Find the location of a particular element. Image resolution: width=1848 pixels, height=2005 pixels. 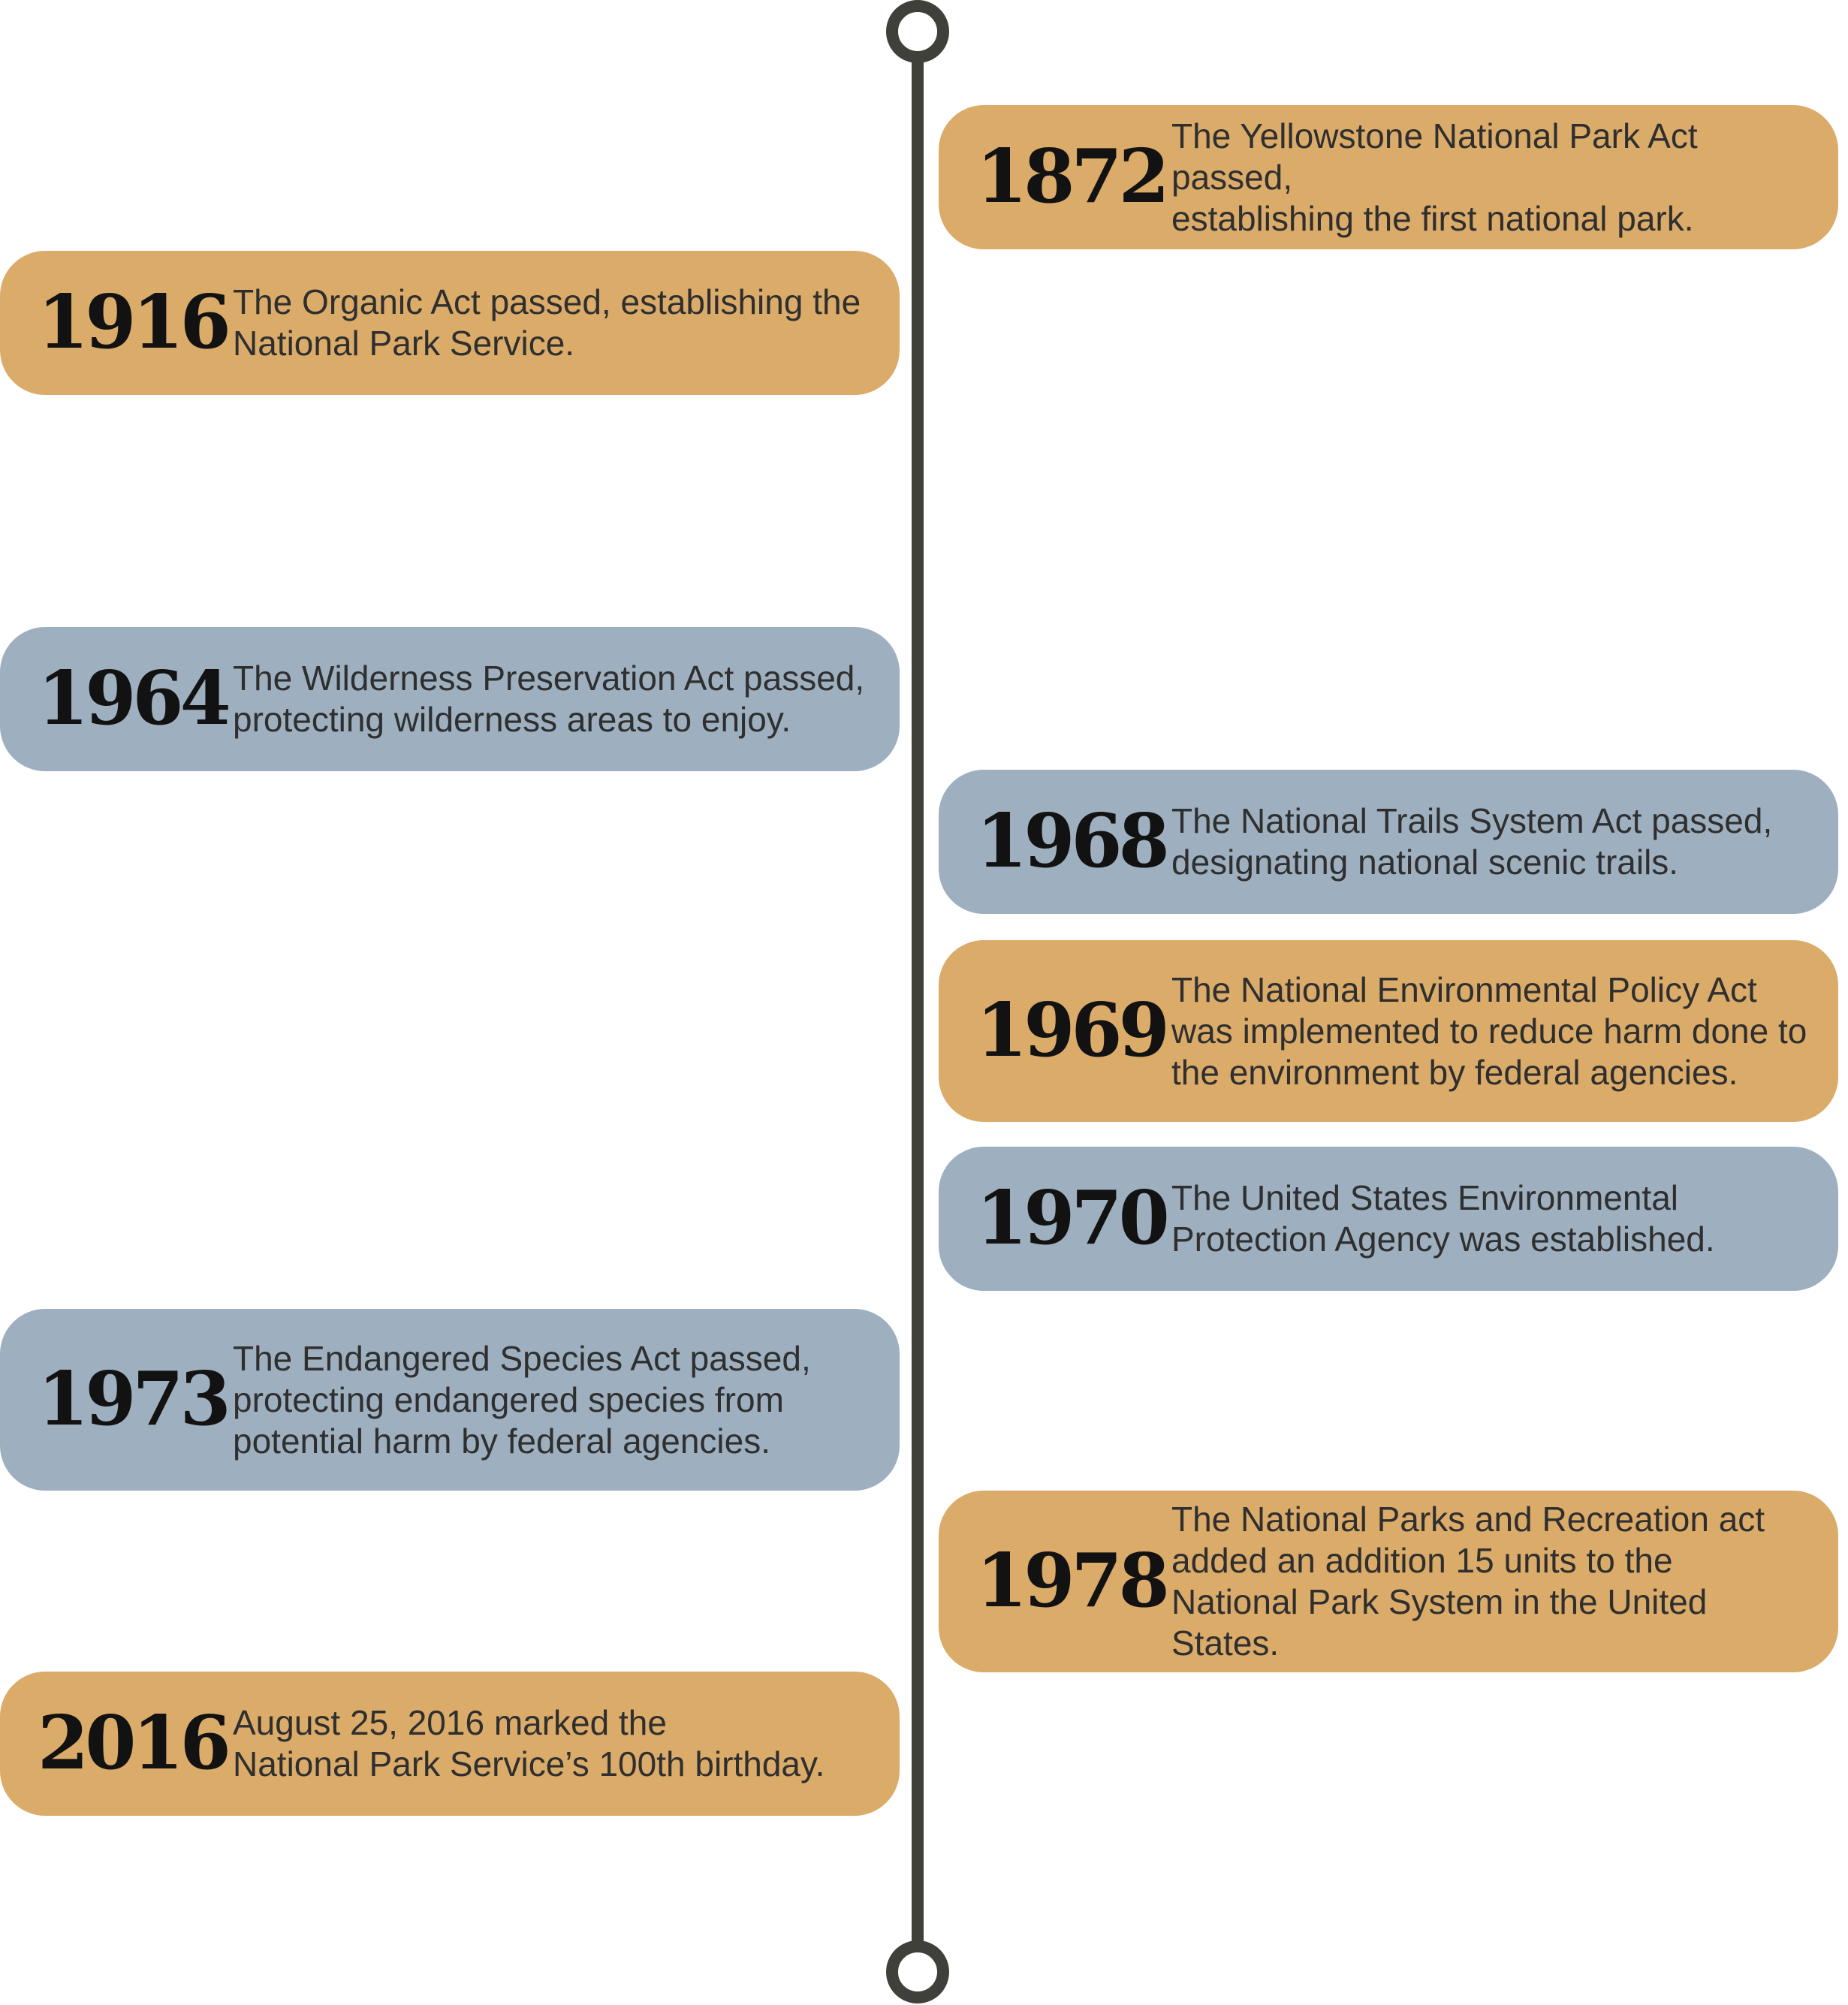

event-year: 1964 is located at coordinates (134, 699).